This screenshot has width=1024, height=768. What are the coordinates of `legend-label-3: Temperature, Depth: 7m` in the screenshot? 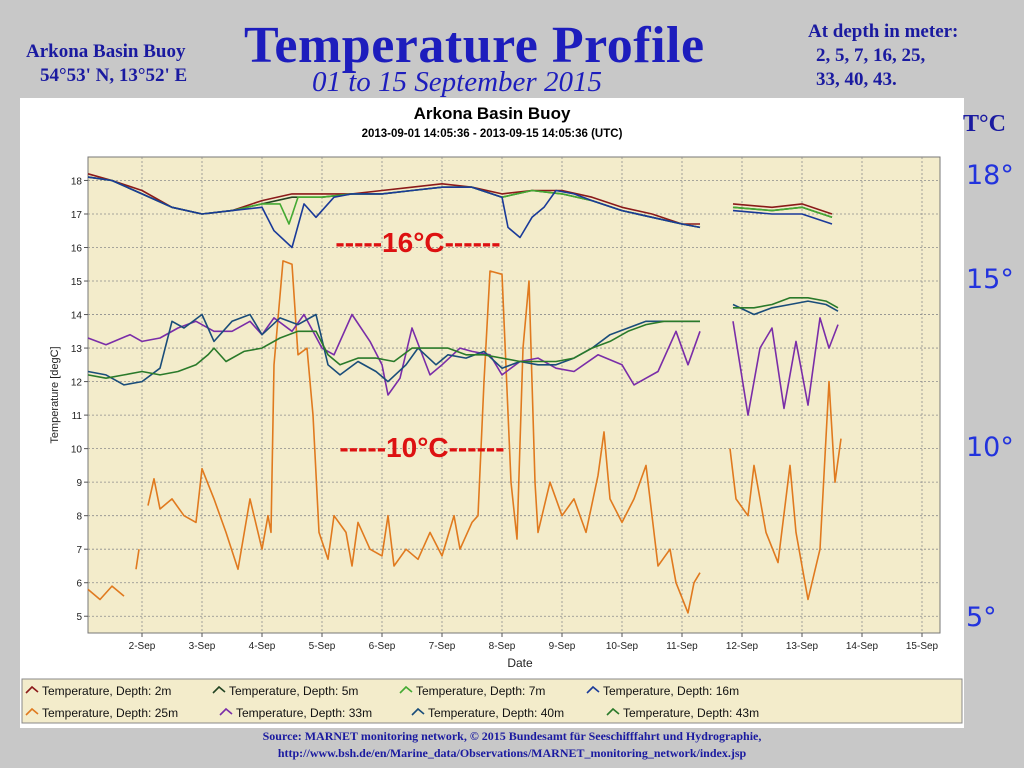 It's located at (480, 691).